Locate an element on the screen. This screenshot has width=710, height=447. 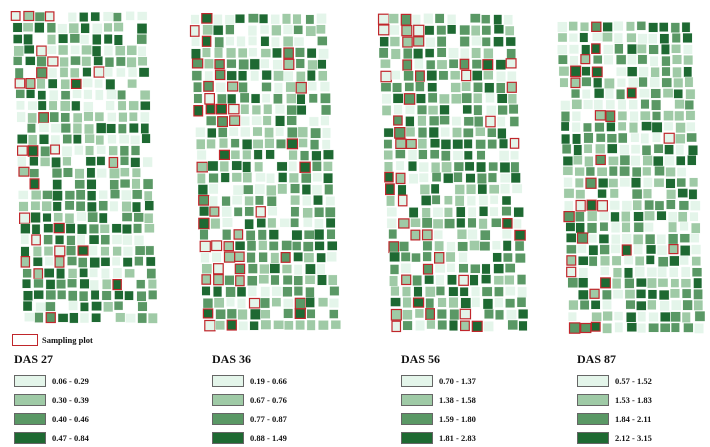
legend-title: DAS 27 is located at coordinates (34, 359).